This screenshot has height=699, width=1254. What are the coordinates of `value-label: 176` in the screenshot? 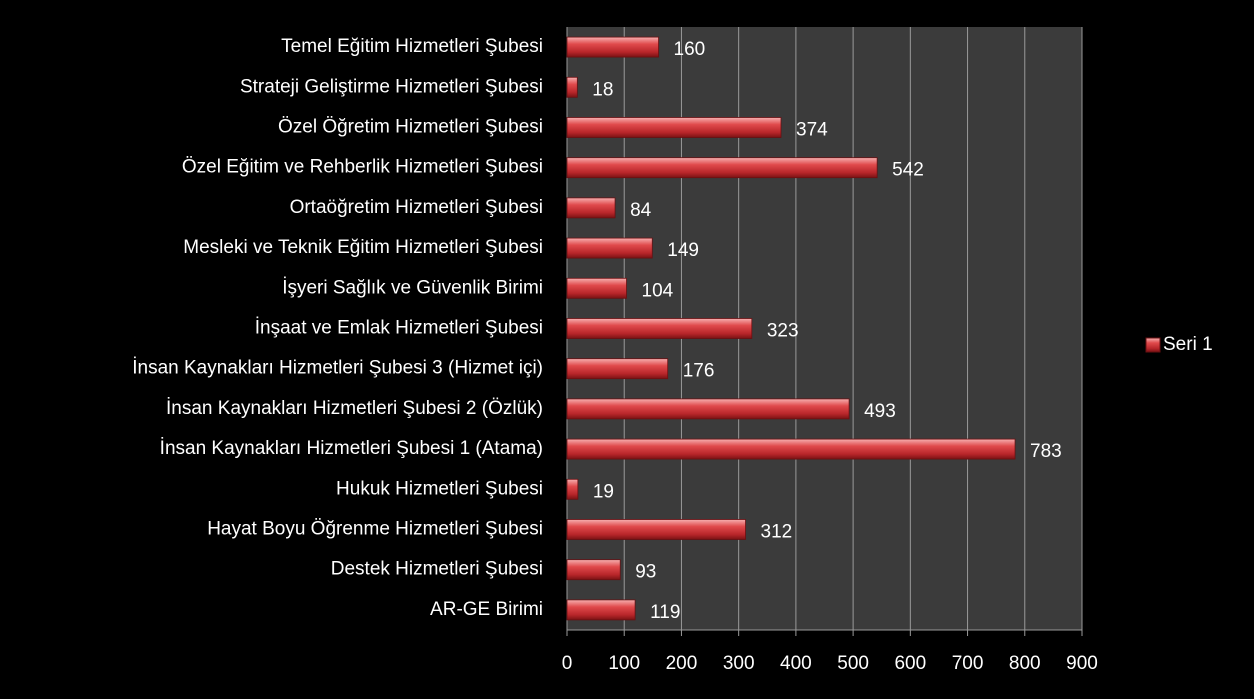 It's located at (699, 371).